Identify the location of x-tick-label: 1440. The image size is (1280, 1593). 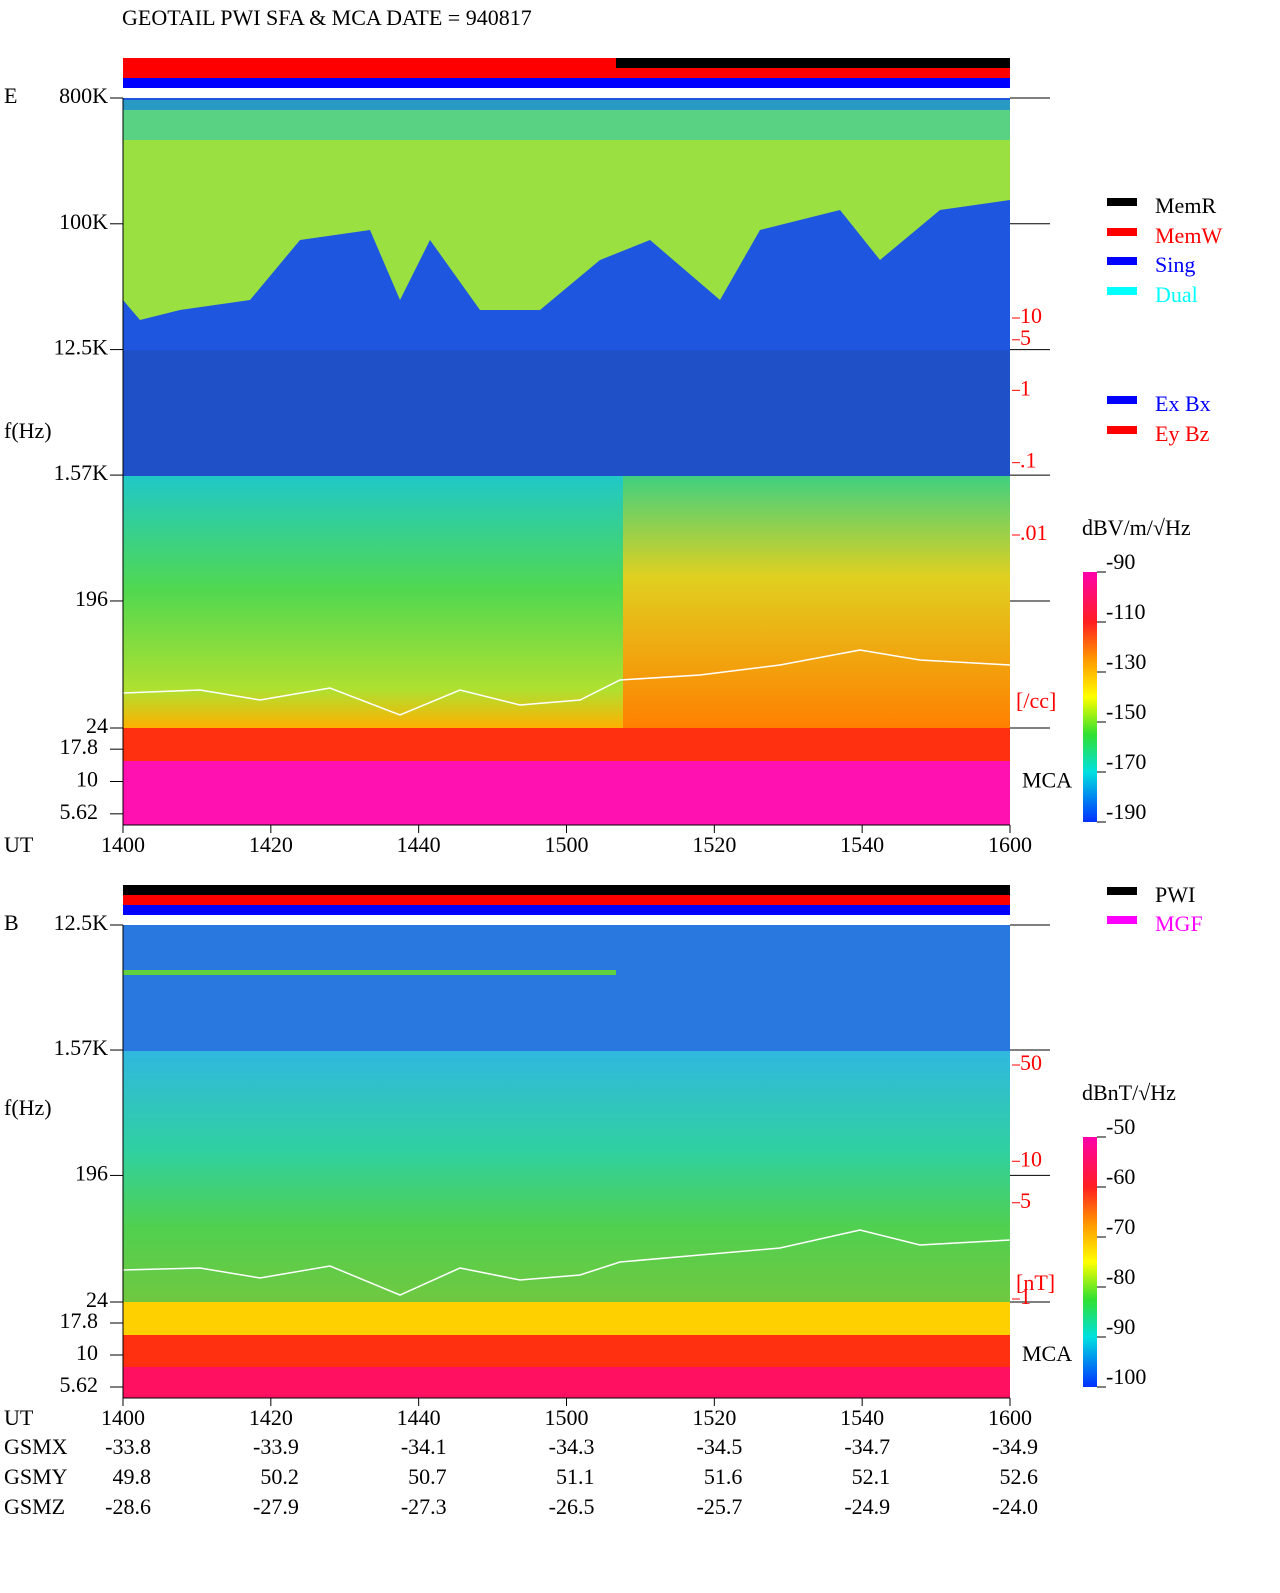
(419, 1417).